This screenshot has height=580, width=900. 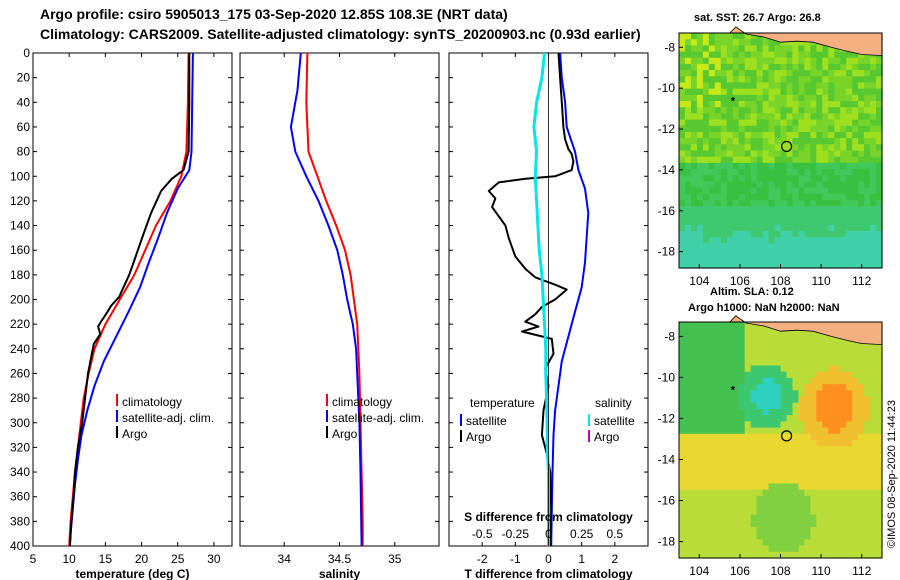 I want to click on legend-temperature-header: temperature, so click(x=502, y=403).